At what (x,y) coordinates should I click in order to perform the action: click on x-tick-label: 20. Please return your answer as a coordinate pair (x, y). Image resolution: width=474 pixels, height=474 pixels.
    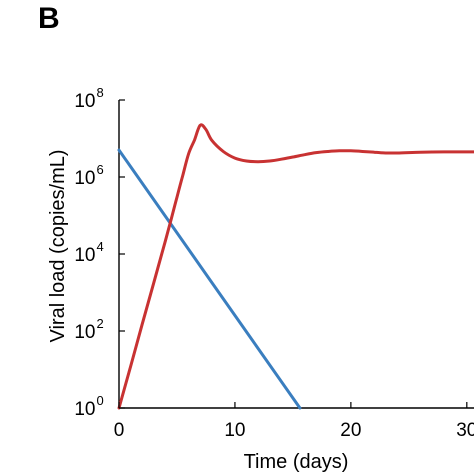
    Looking at the image, I should click on (350, 430).